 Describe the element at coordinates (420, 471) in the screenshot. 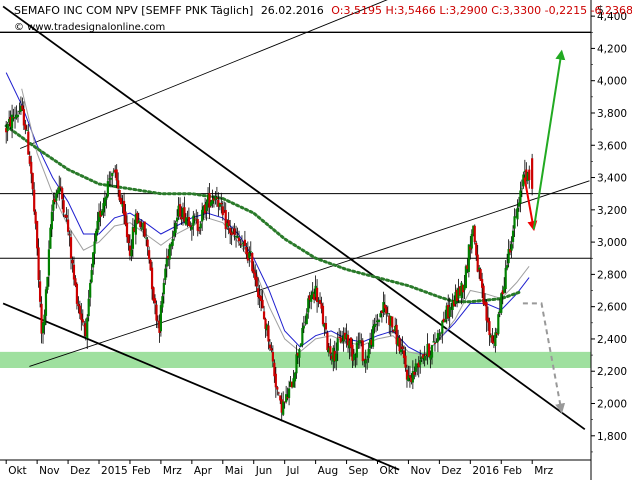

I see `x-tick-label: Nov` at that location.